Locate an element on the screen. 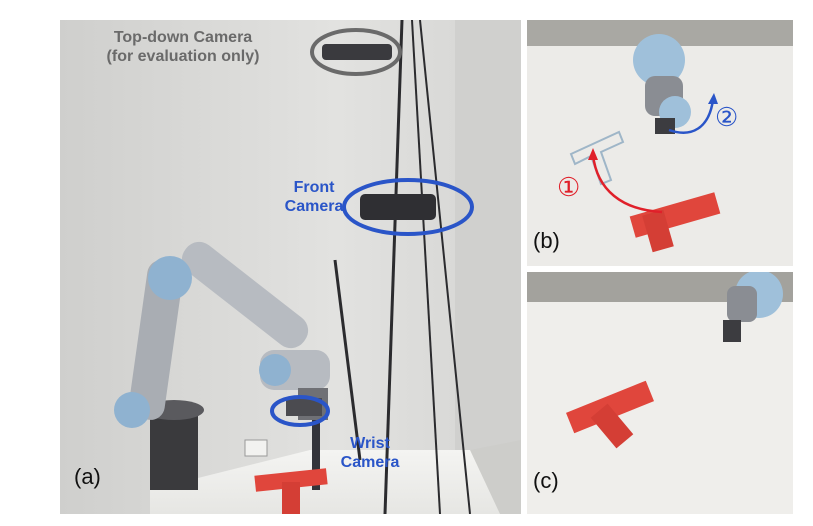 The width and height of the screenshot is (813, 526). front-camera-label-line2: Camera is located at coordinates (314, 206).